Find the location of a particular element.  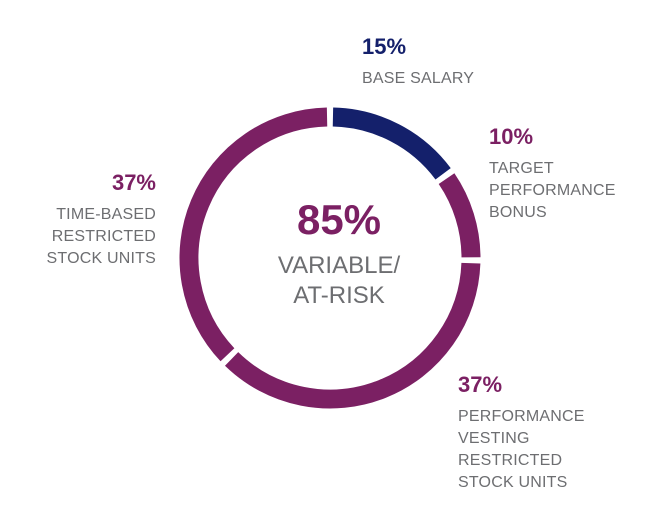

callout-label-line: TARGET is located at coordinates (521, 168).